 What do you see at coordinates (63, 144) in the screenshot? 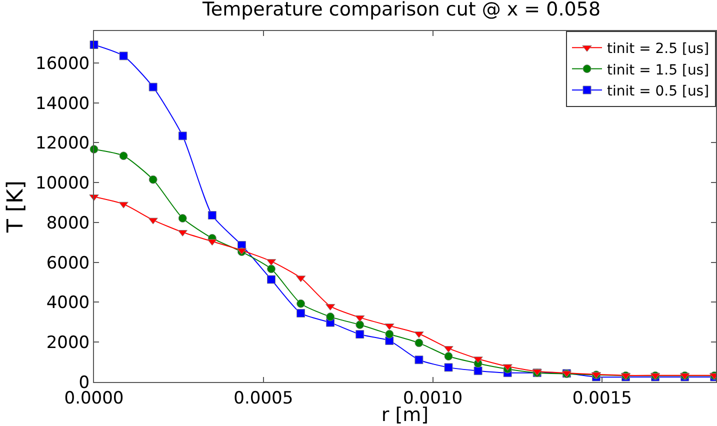
I see `y-tick-label: 12000` at bounding box center [63, 144].